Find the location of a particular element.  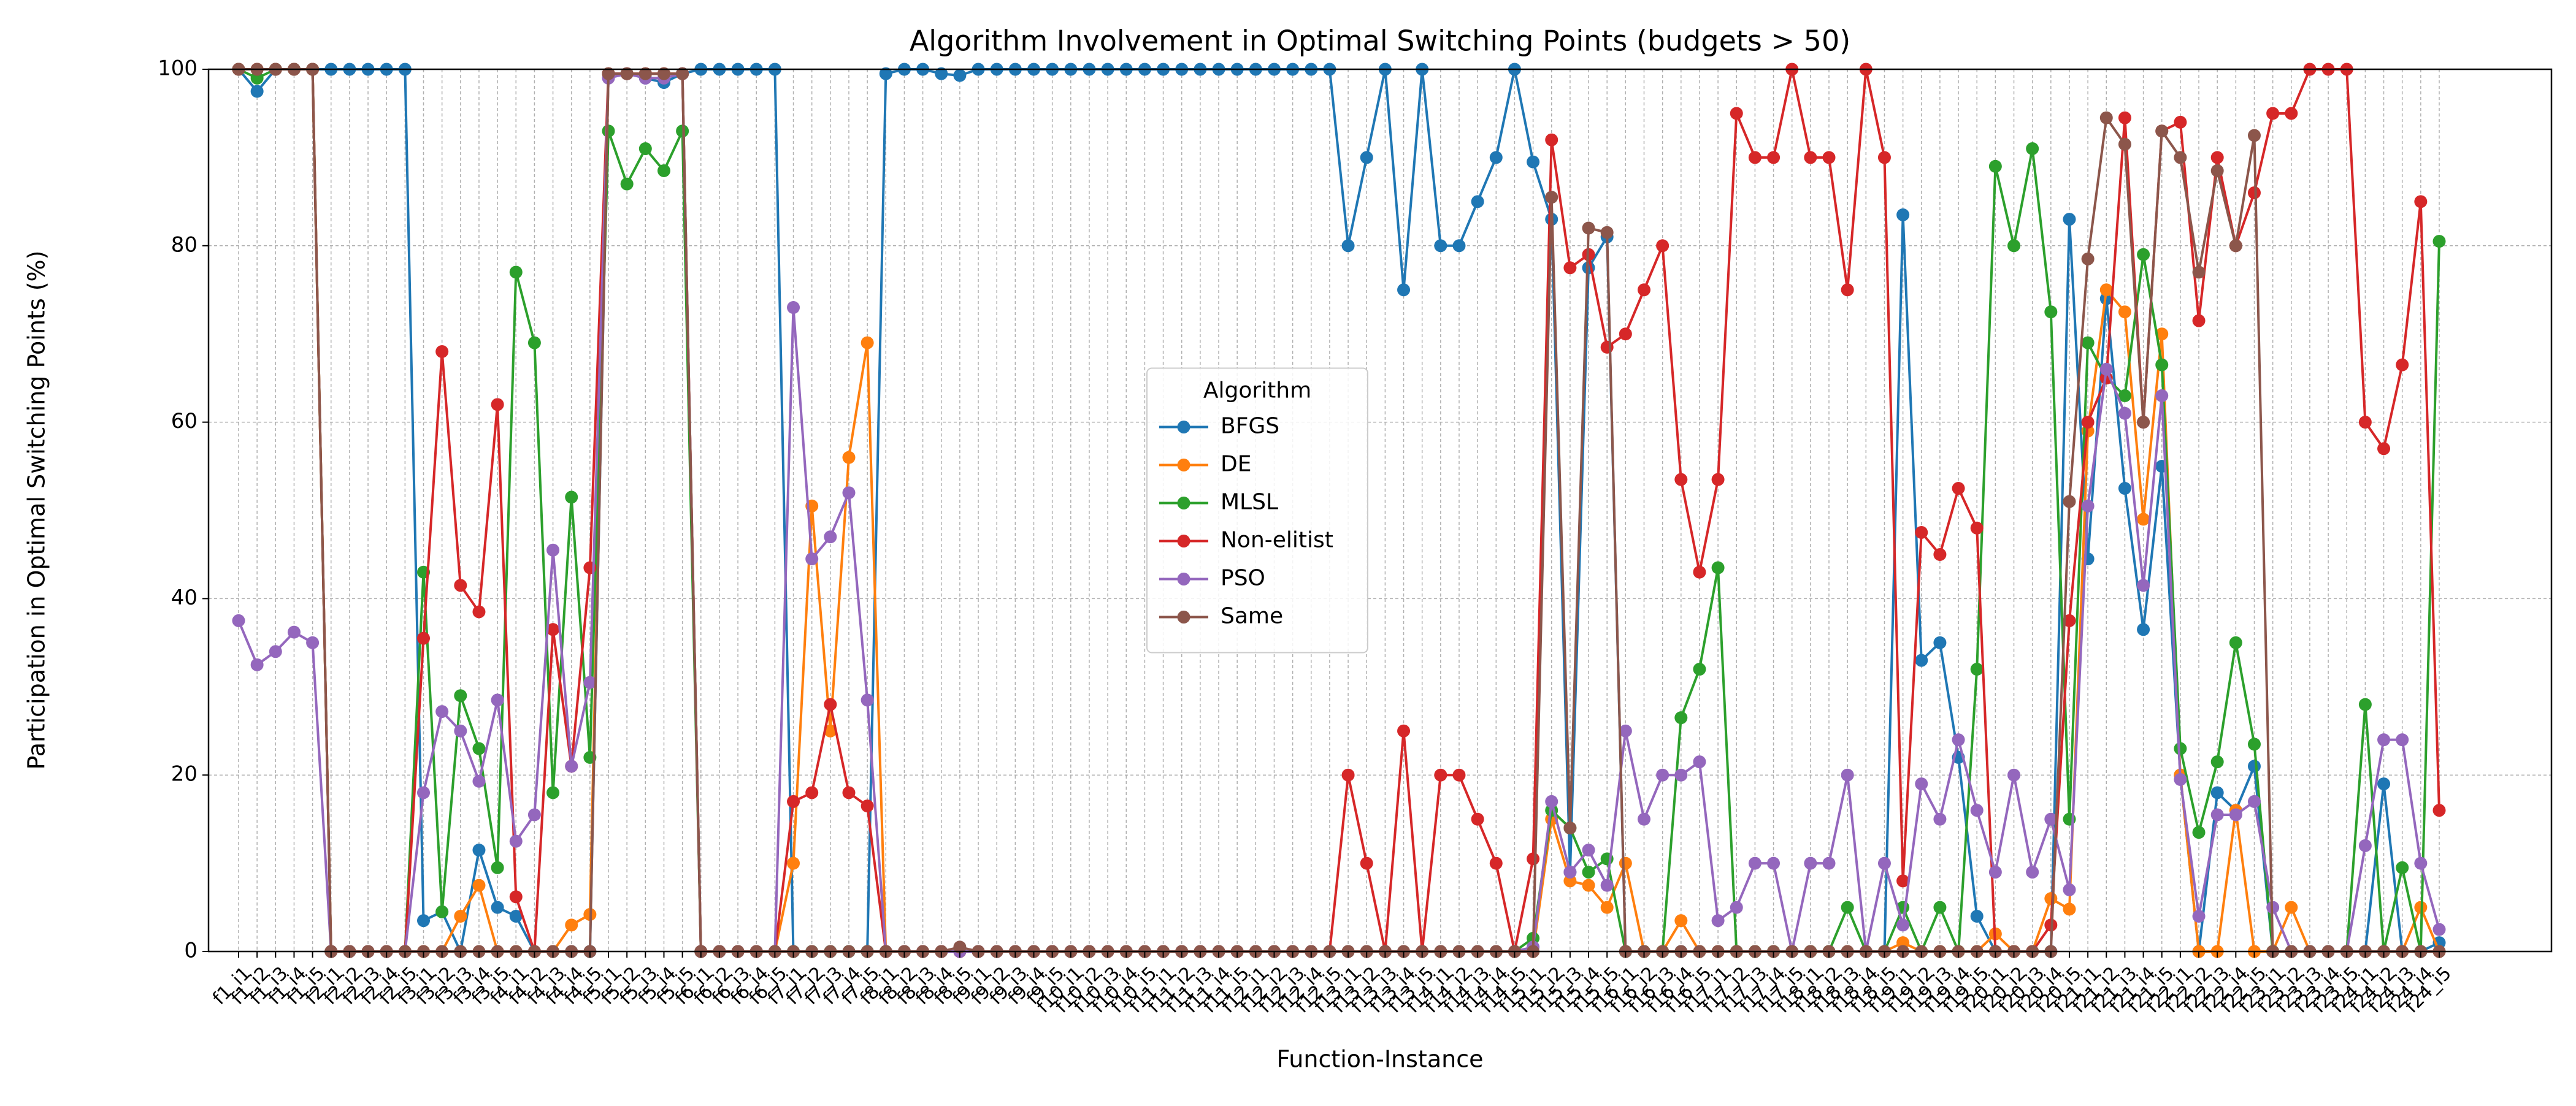

legend-box is located at coordinates (1257, 510).